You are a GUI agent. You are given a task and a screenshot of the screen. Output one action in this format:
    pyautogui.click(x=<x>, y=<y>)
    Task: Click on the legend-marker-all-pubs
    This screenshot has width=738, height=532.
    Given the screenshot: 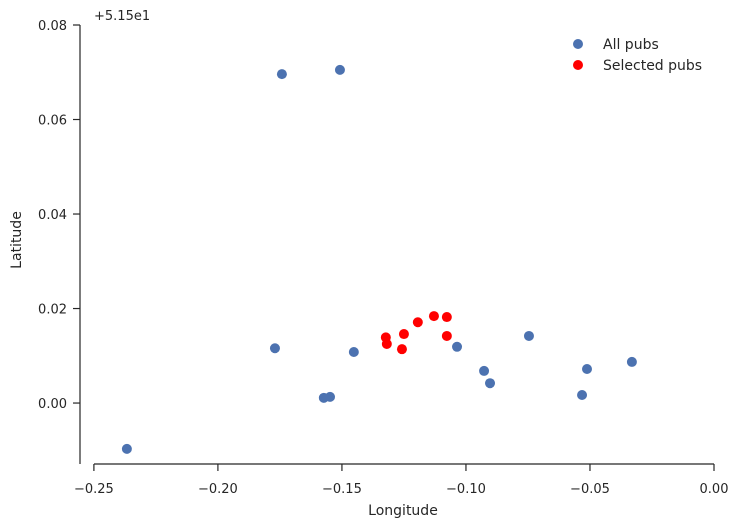 What is the action you would take?
    pyautogui.click(x=578, y=44)
    